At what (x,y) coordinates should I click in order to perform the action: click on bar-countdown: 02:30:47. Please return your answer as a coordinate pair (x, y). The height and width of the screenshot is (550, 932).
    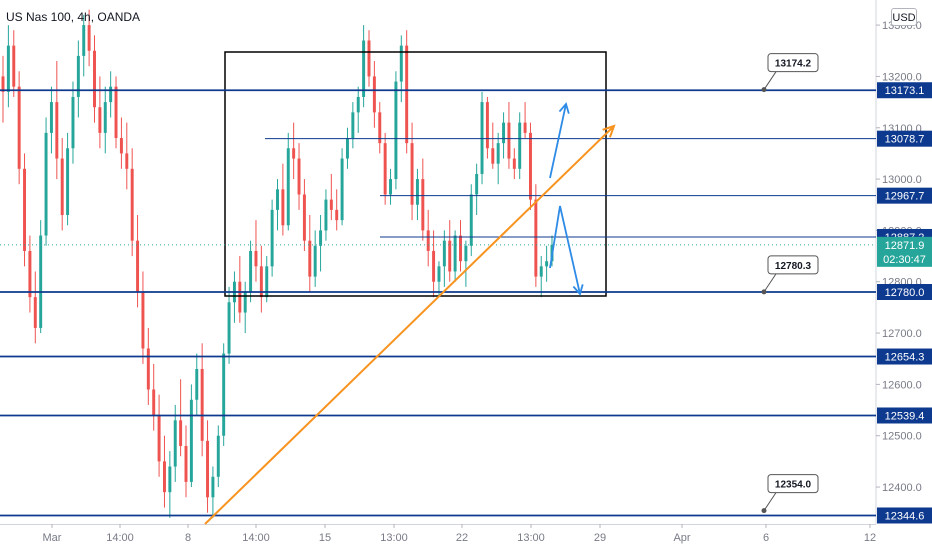
    Looking at the image, I should click on (904, 260).